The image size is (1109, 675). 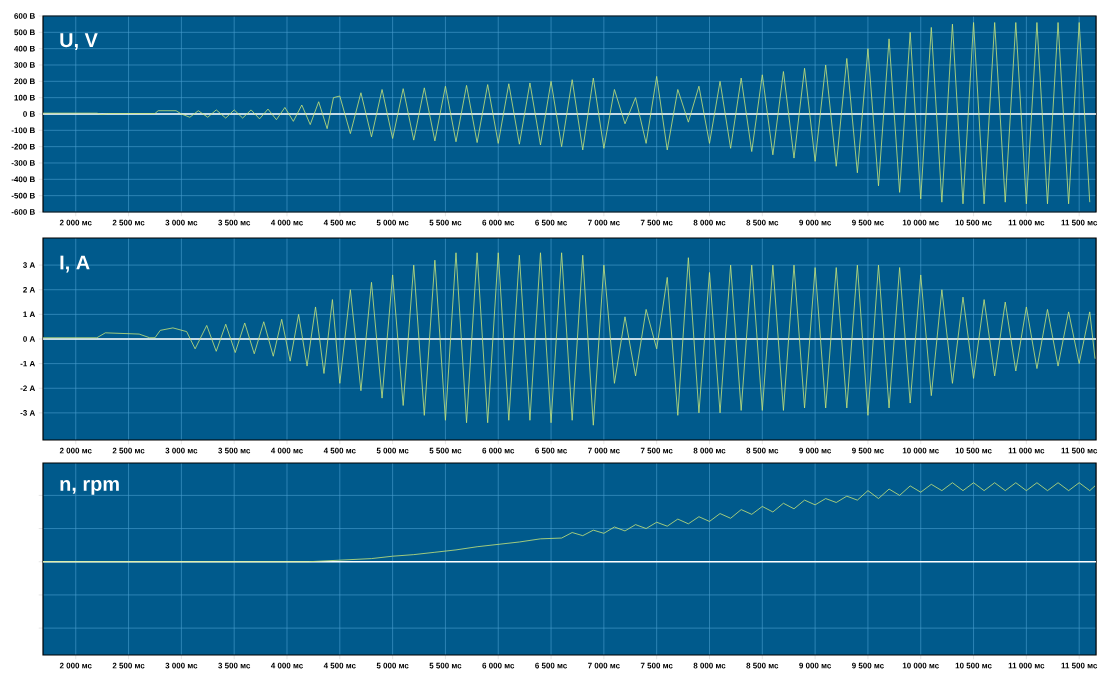 What do you see at coordinates (79, 42) in the screenshot?
I see `text: U, V` at bounding box center [79, 42].